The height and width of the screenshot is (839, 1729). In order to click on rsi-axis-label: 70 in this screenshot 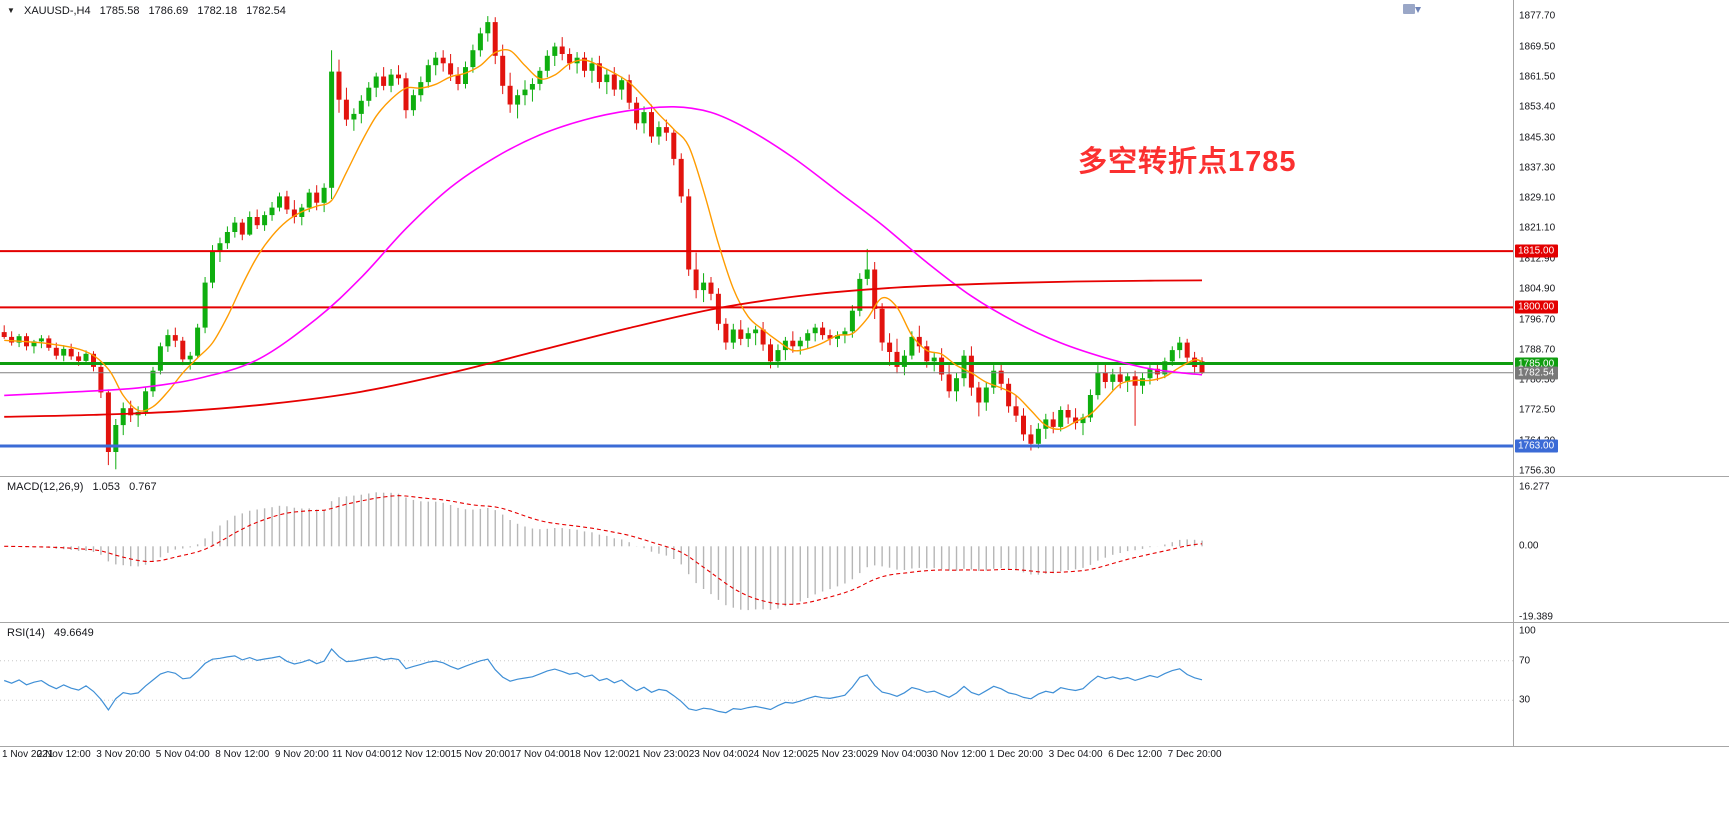, I will do `click(1525, 661)`.